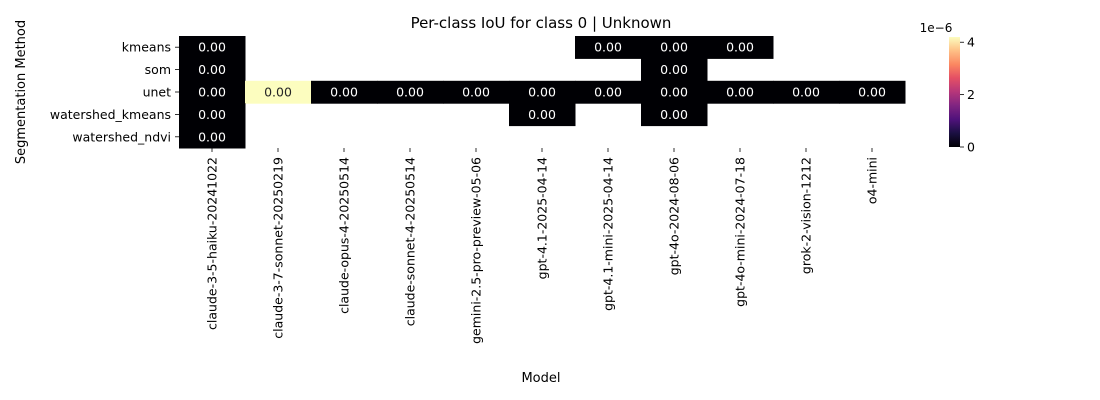  Describe the element at coordinates (21, 92) in the screenshot. I see `y-axis-label: Segmentation Method` at that location.